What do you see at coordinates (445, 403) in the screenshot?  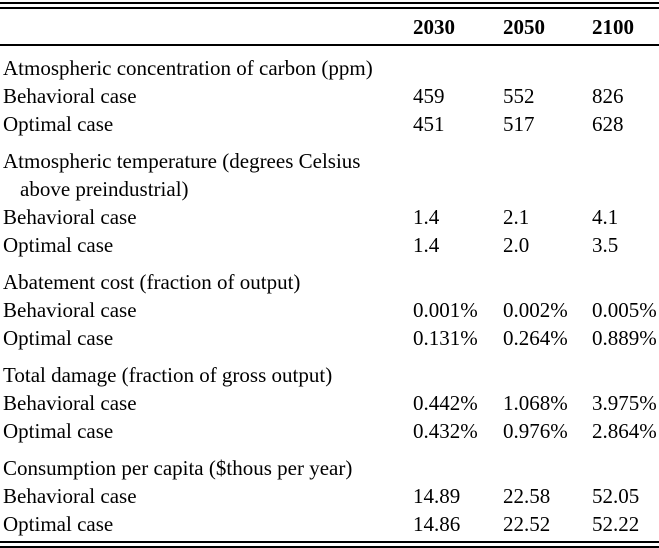 I see `cell-2030: 0.442%` at bounding box center [445, 403].